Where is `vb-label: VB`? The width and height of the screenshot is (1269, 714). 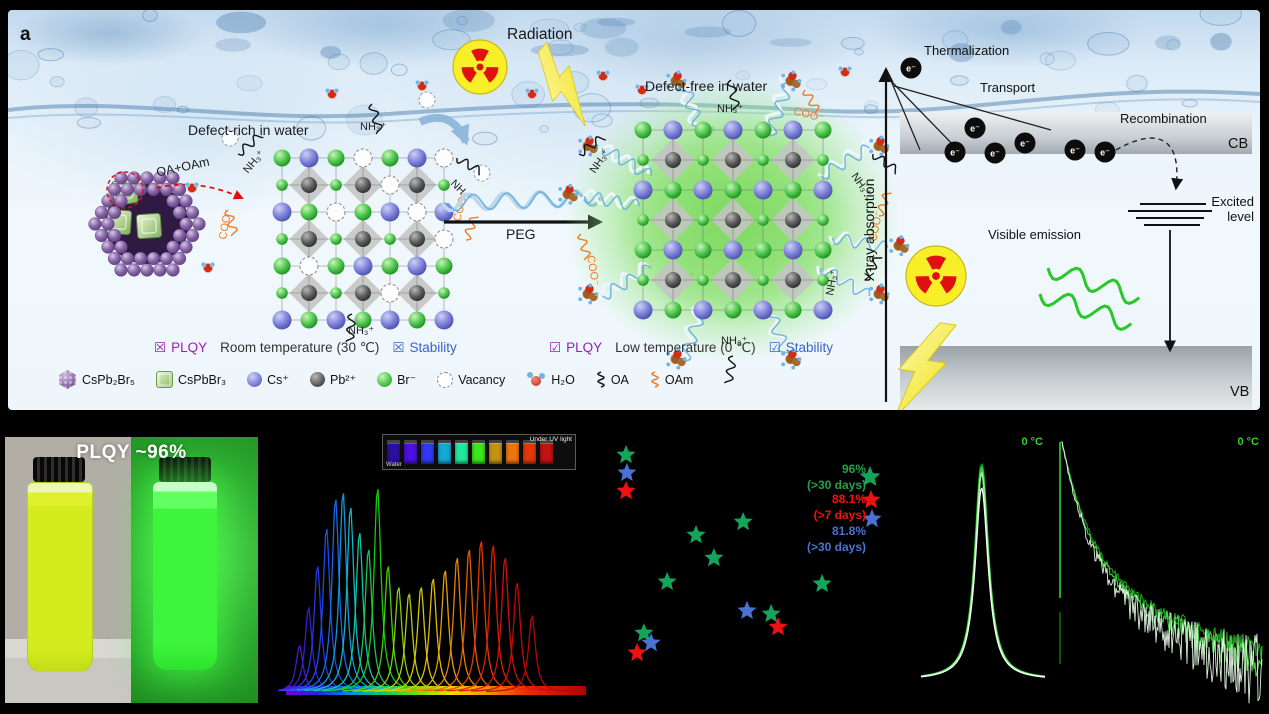
vb-label: VB is located at coordinates (1240, 392).